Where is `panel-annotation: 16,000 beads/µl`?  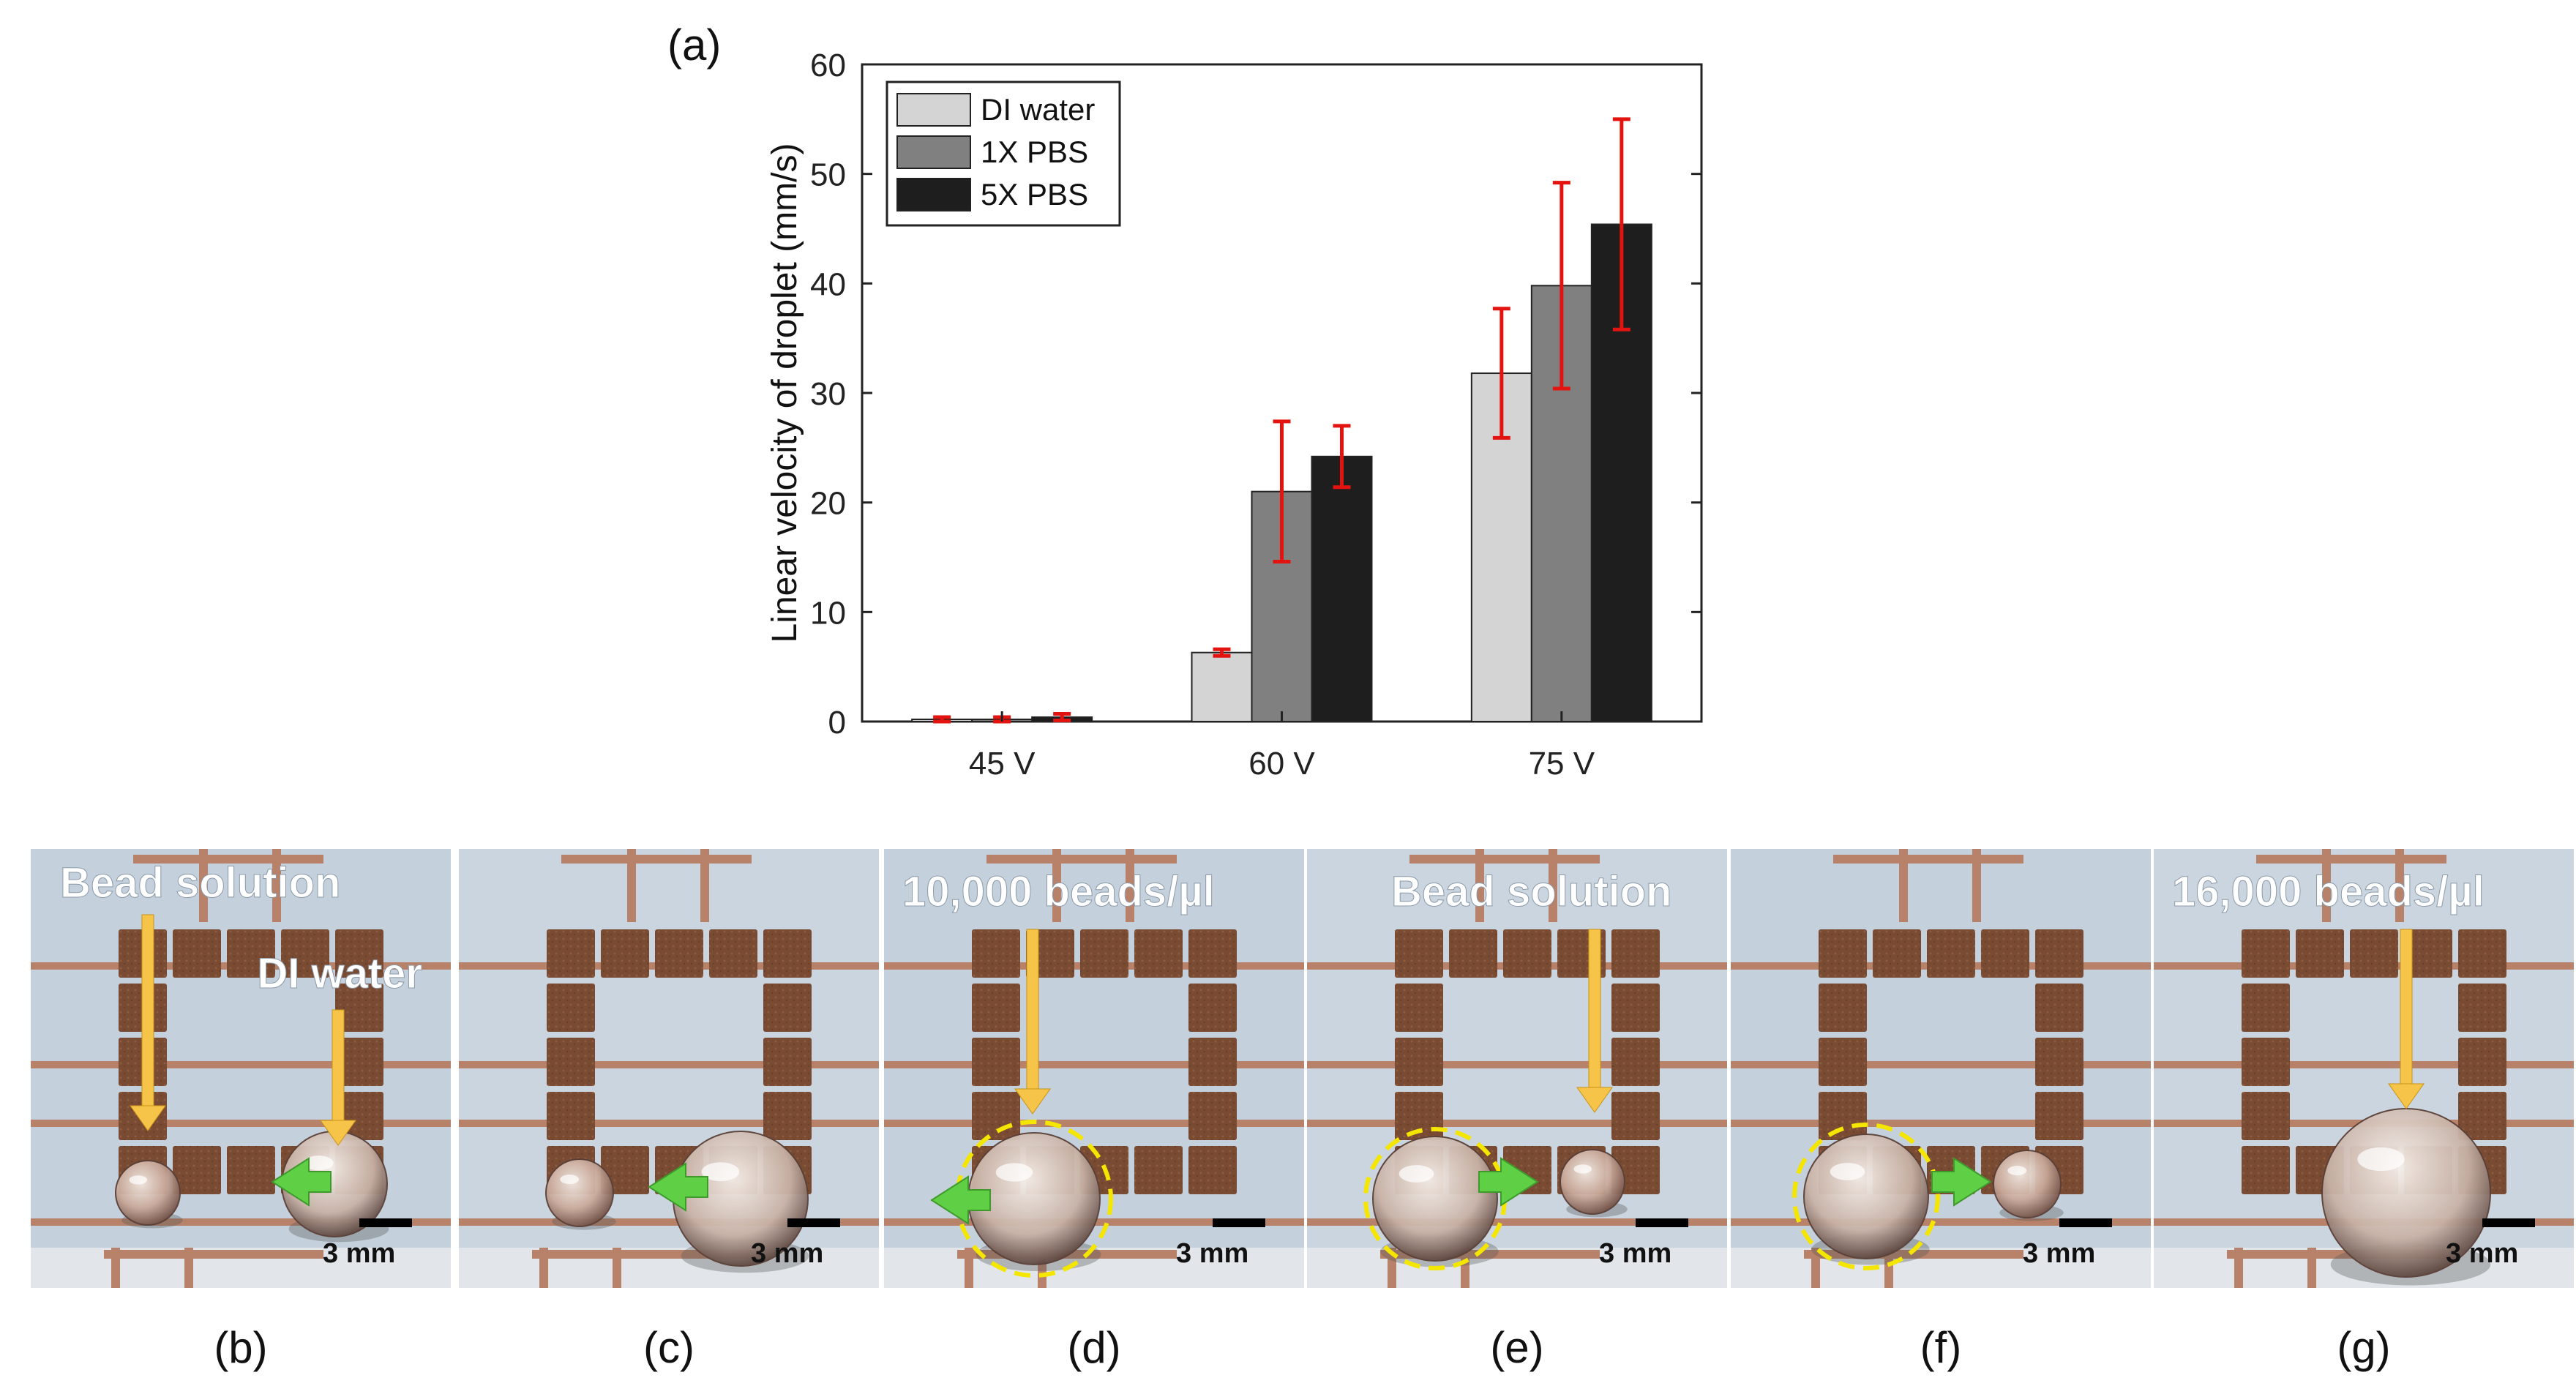 panel-annotation: 16,000 beads/µl is located at coordinates (2328, 891).